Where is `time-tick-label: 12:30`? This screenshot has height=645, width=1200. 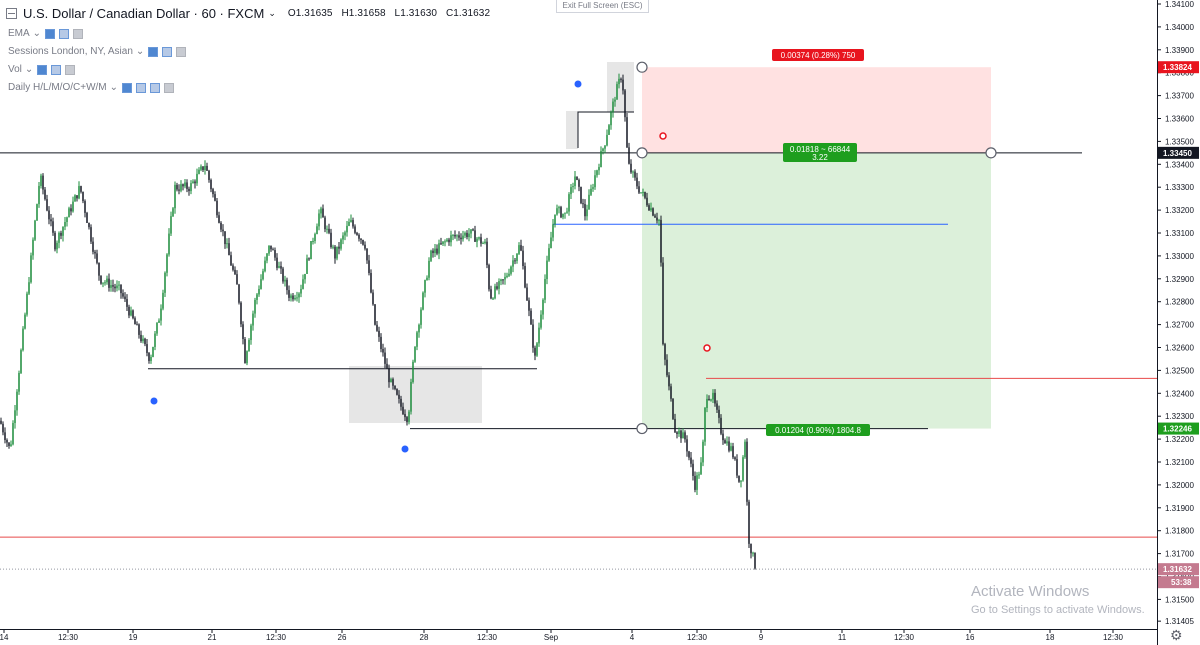 time-tick-label: 12:30 is located at coordinates (697, 637).